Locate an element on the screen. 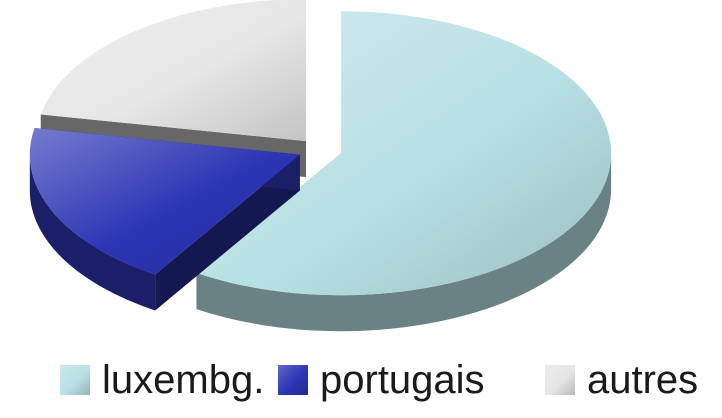 Image resolution: width=722 pixels, height=418 pixels. pie-slice-portugais-top is located at coordinates (164, 201).